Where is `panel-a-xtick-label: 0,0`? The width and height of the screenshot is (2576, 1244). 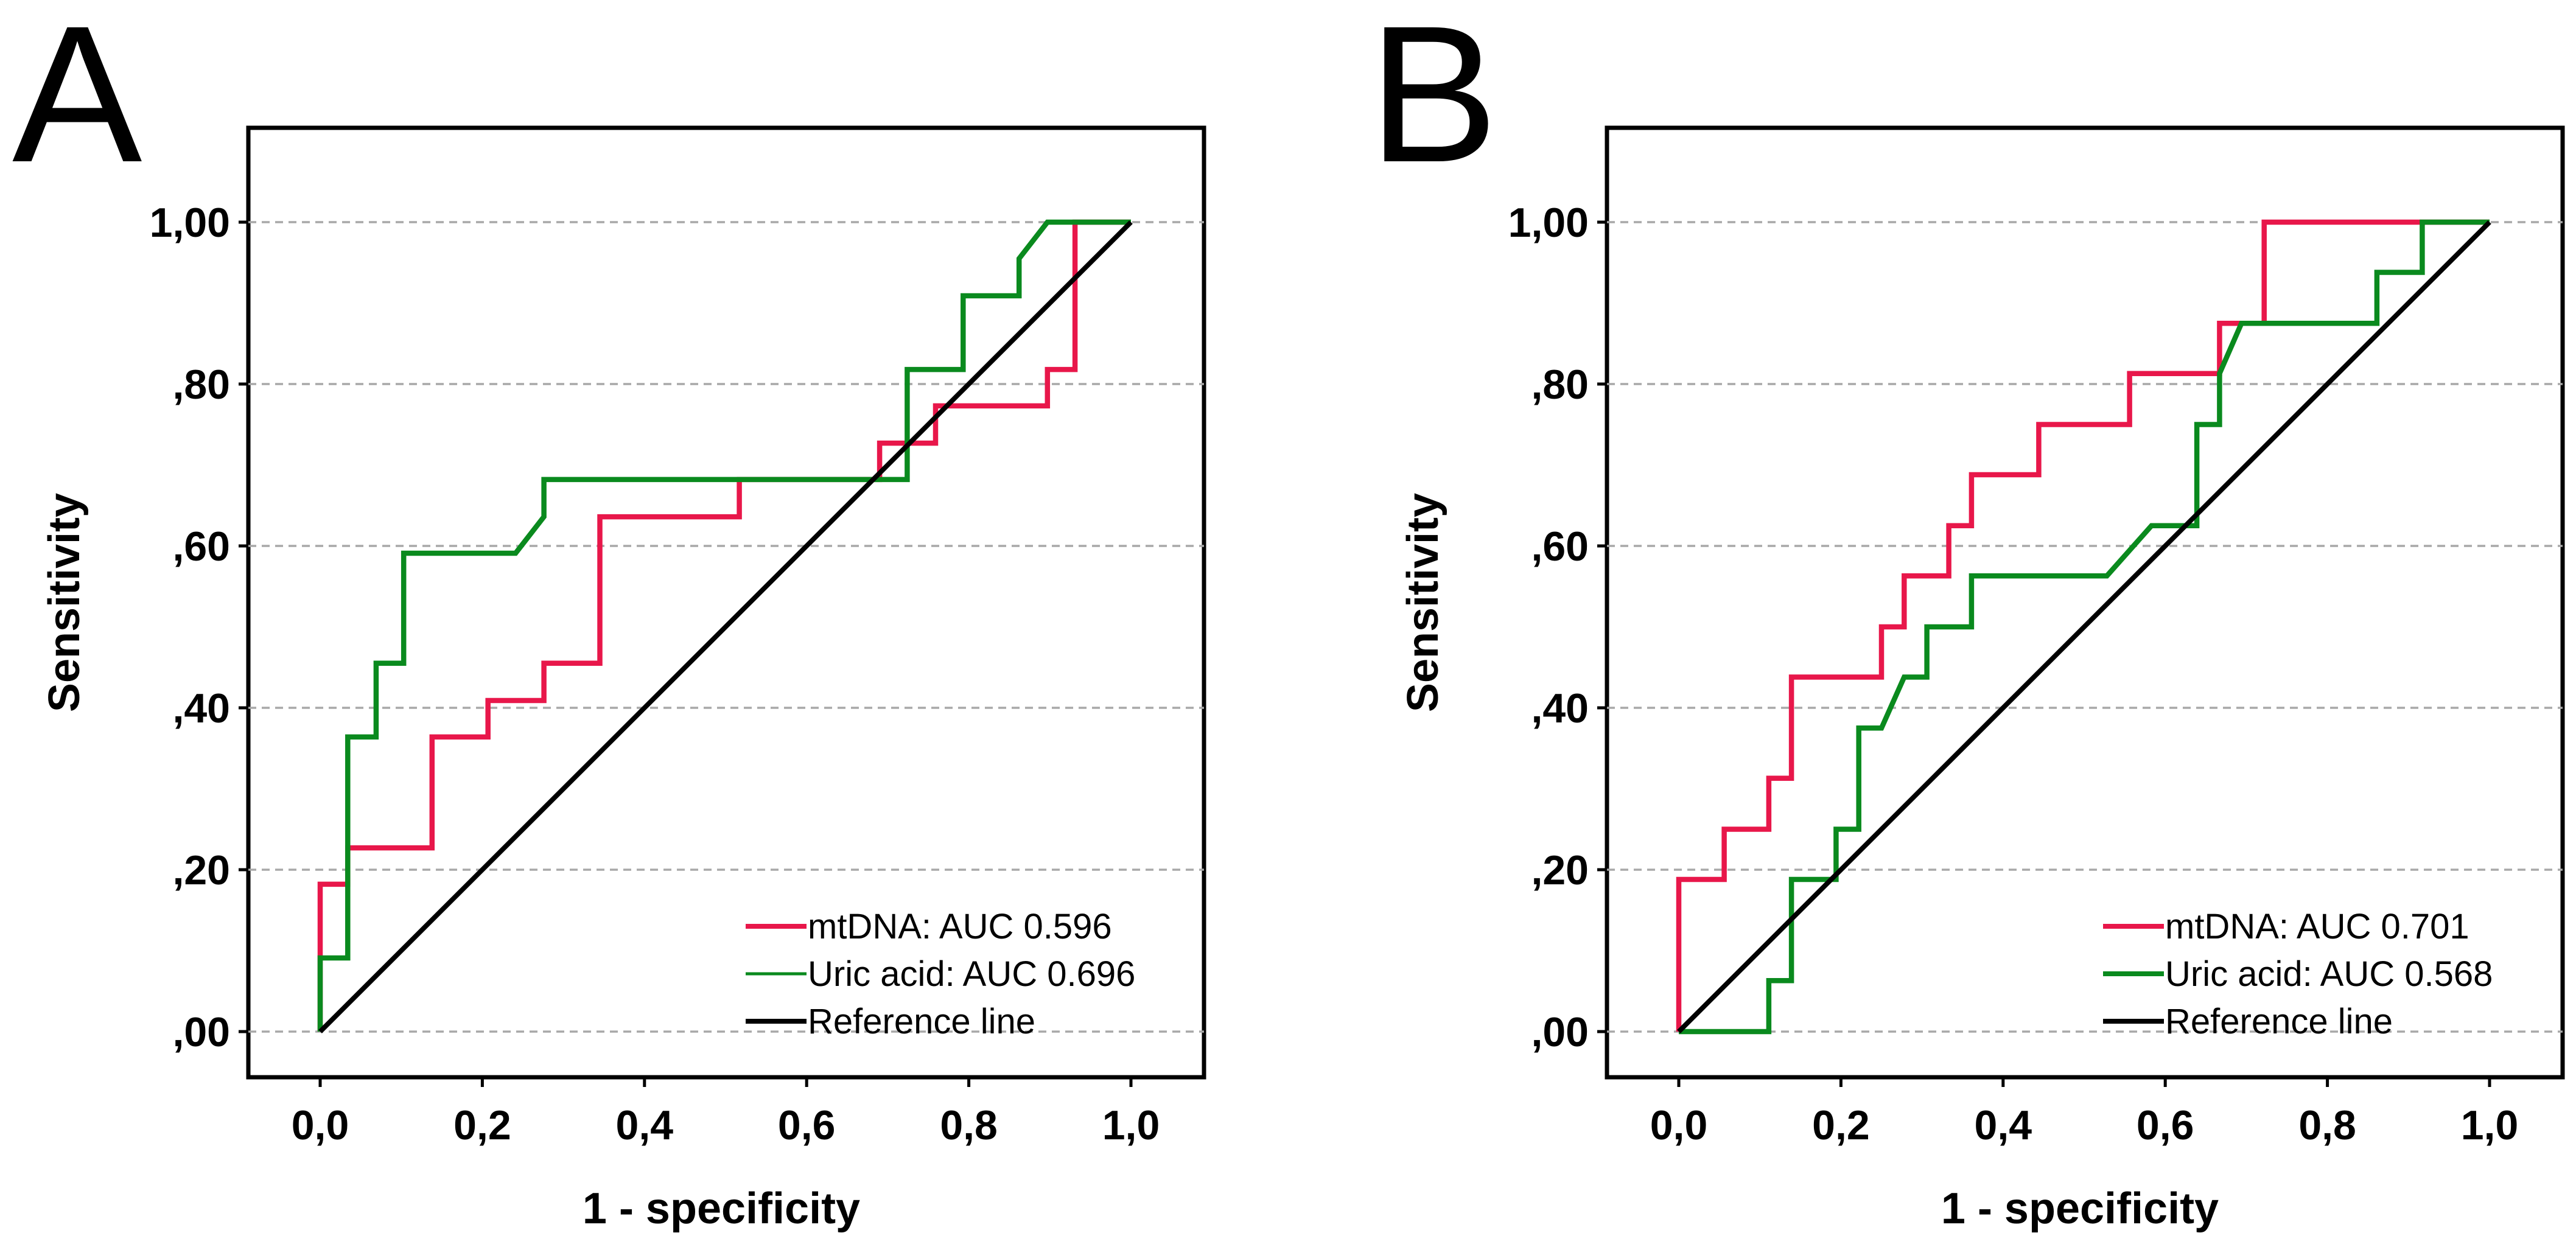
panel-a-xtick-label: 0,0 is located at coordinates (320, 1125).